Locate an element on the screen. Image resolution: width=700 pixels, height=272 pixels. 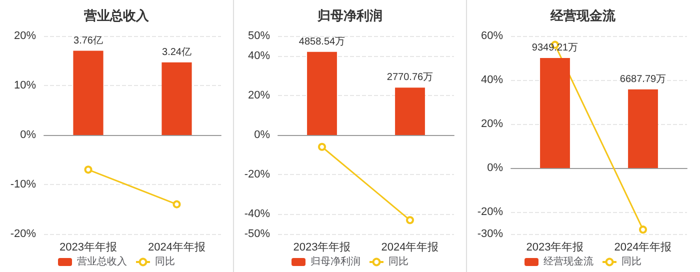
data-label: 2770.76万 is located at coordinates (410, 78).